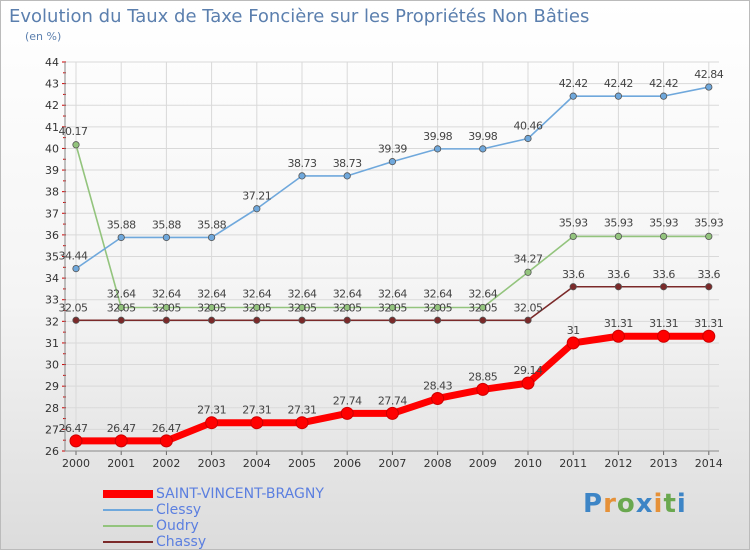  I want to click on y-tick-label: 32, so click(52, 321).